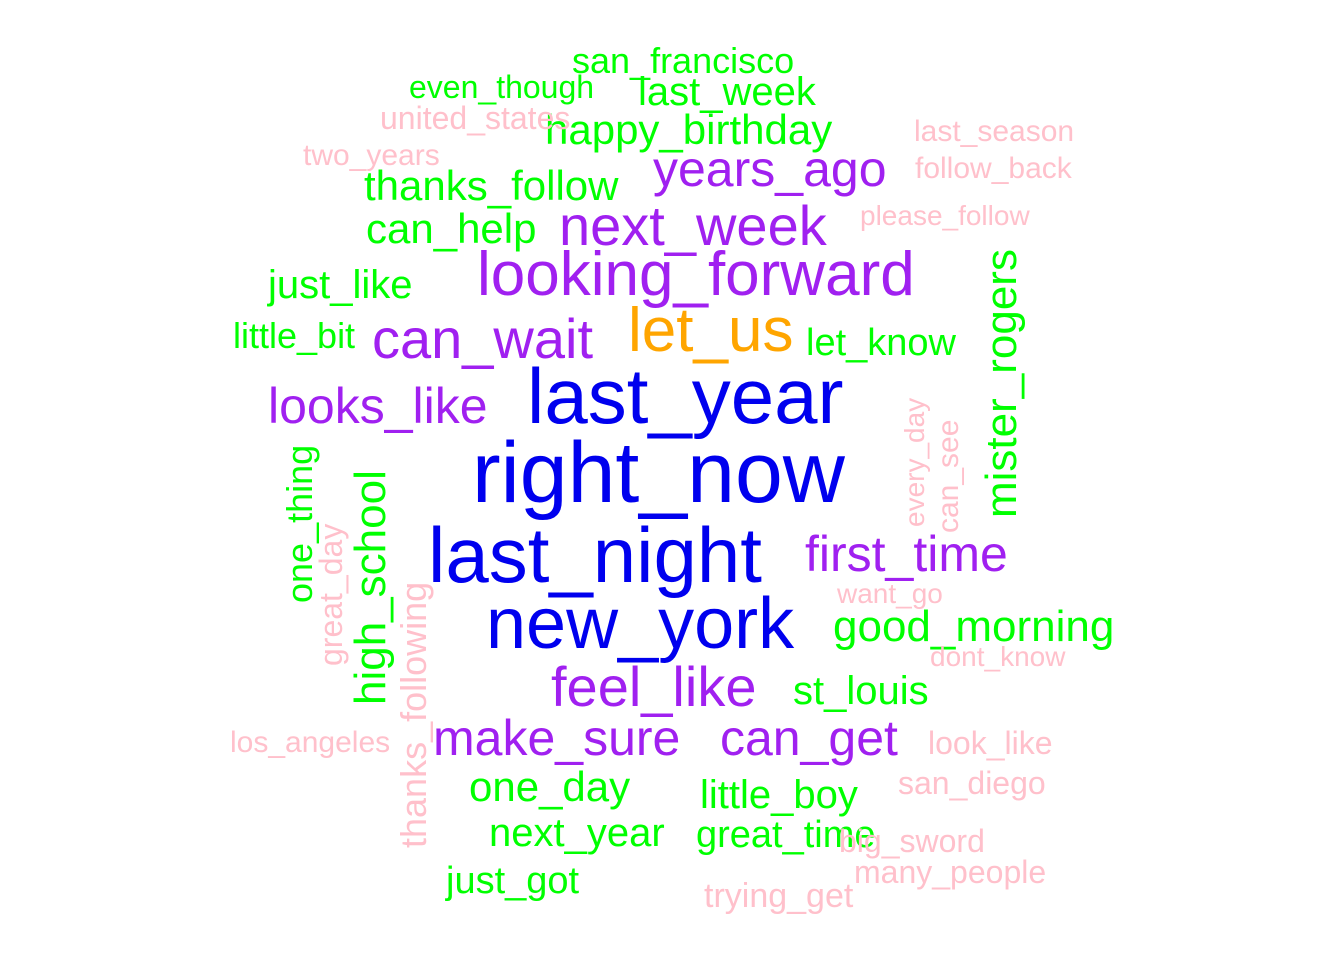 The image size is (1344, 960). Describe the element at coordinates (370, 587) in the screenshot. I see `word-high-school: high_school` at that location.